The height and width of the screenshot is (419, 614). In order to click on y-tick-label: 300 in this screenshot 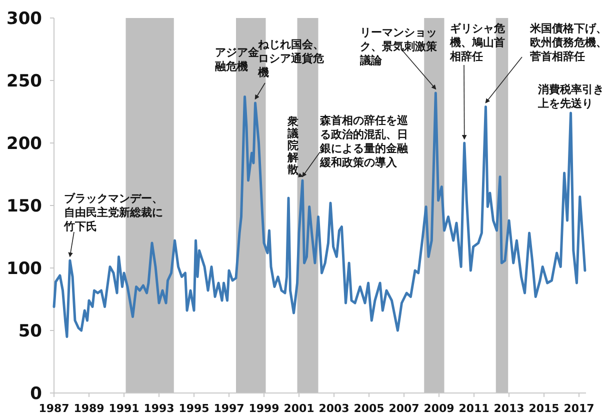, I will do `click(24, 19)`.